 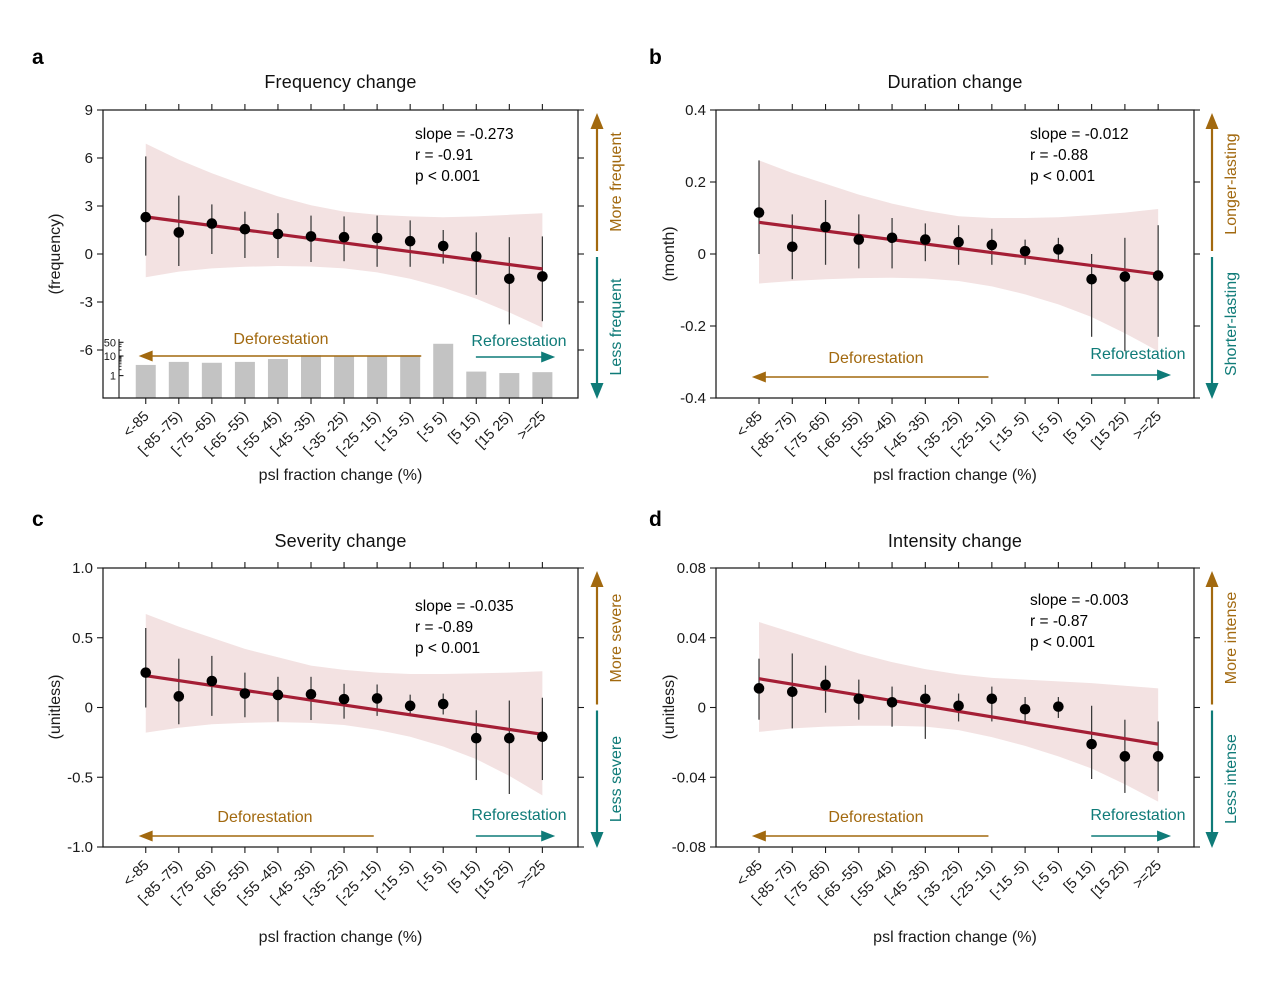 I want to click on y-tick-label: -0.4, so click(x=693, y=398).